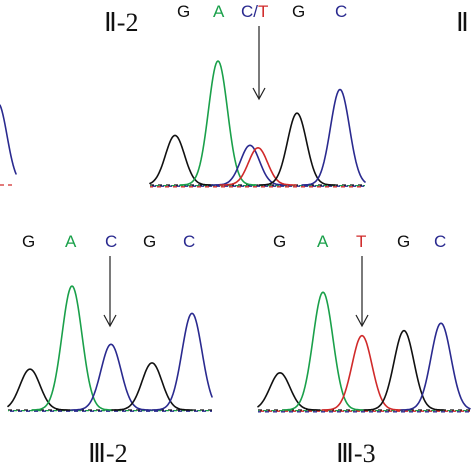 This screenshot has width=474, height=474. I want to click on panel-label-ii-partial: Ⅱ, so click(462, 22).